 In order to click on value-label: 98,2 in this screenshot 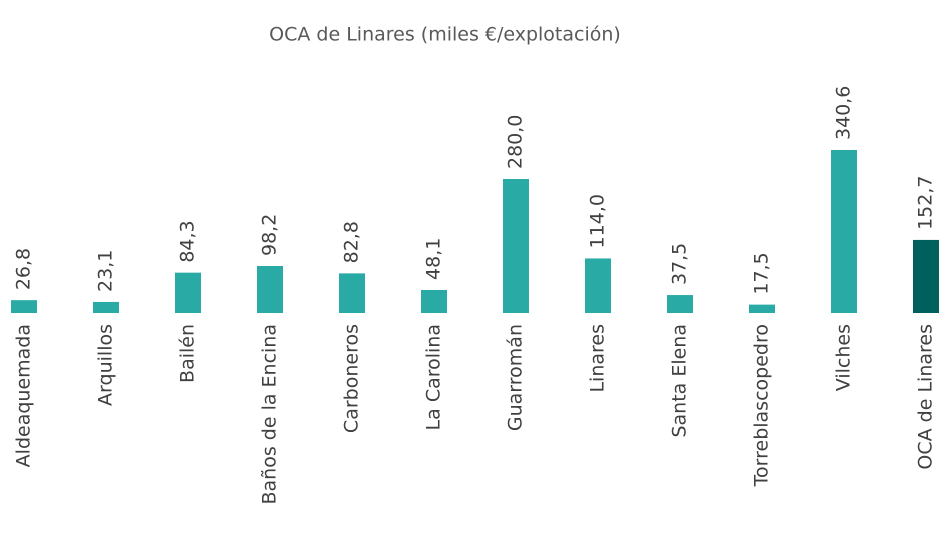, I will do `click(270, 235)`.